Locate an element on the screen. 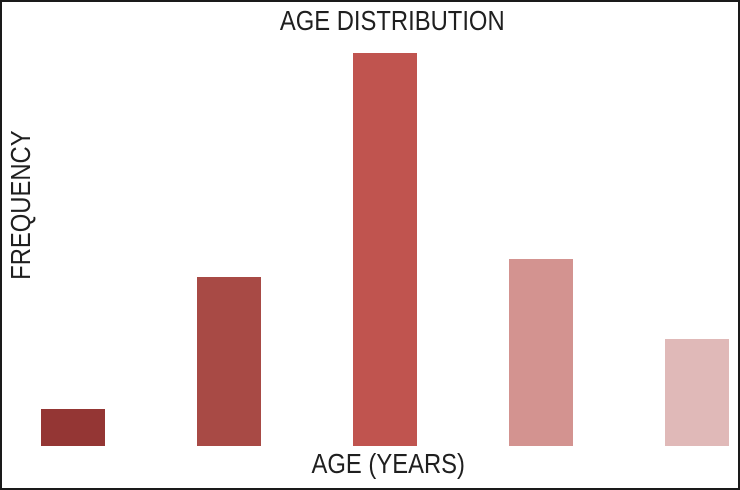  x-axis-label-row: AGE (YEARS) is located at coordinates (388, 464).